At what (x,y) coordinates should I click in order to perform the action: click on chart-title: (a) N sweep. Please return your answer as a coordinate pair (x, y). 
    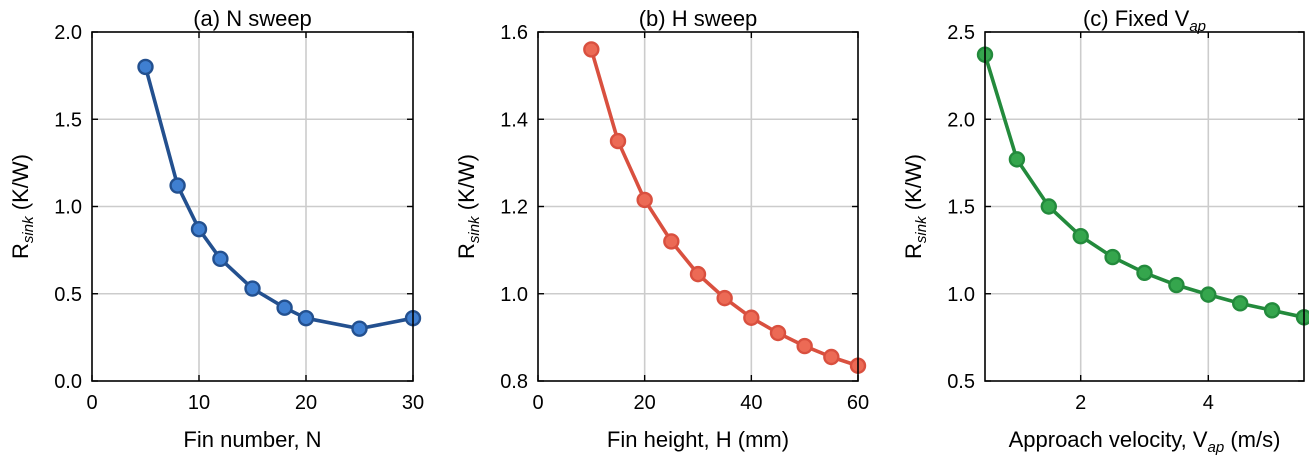
    Looking at the image, I should click on (252, 18).